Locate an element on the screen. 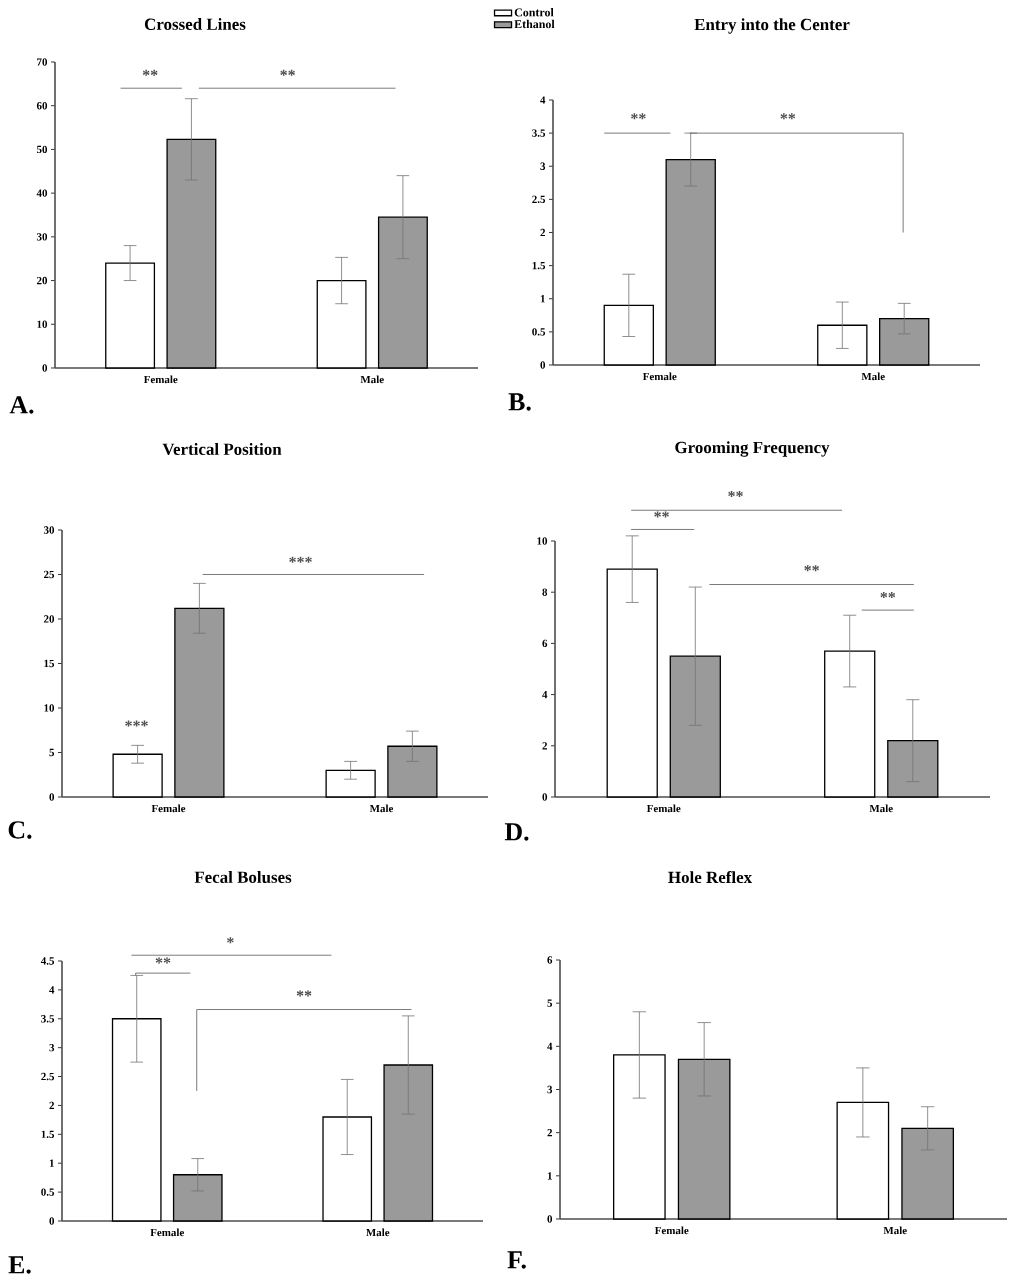 This screenshot has height=1283, width=1009. chart-title: Hole Reflex is located at coordinates (710, 877).